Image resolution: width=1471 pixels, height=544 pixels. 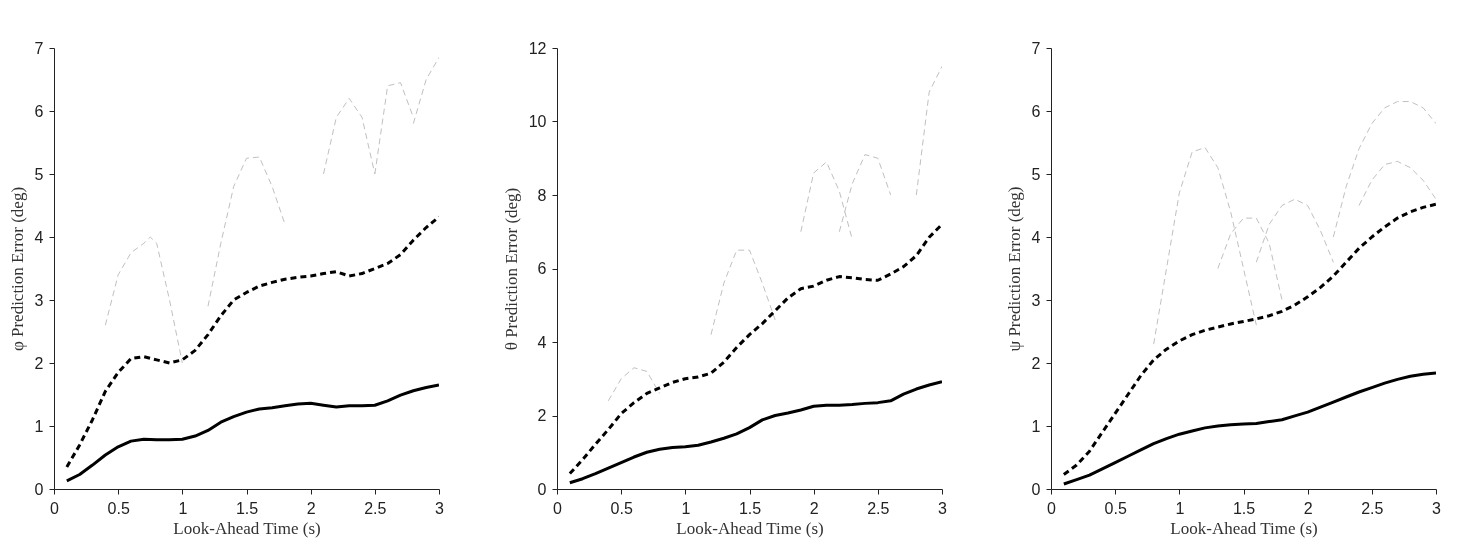 I want to click on y-axis-title: θ Prediction Error (deg), so click(x=511, y=269).